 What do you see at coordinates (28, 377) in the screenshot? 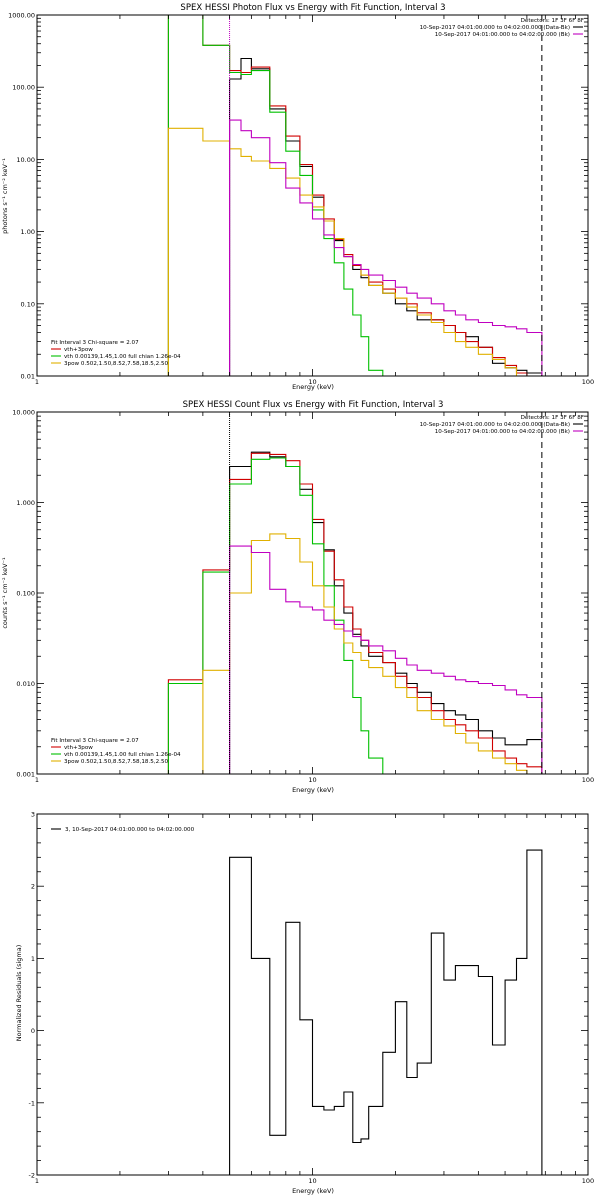
I see `photon-flux-ytick-label: 0.01` at bounding box center [28, 377].